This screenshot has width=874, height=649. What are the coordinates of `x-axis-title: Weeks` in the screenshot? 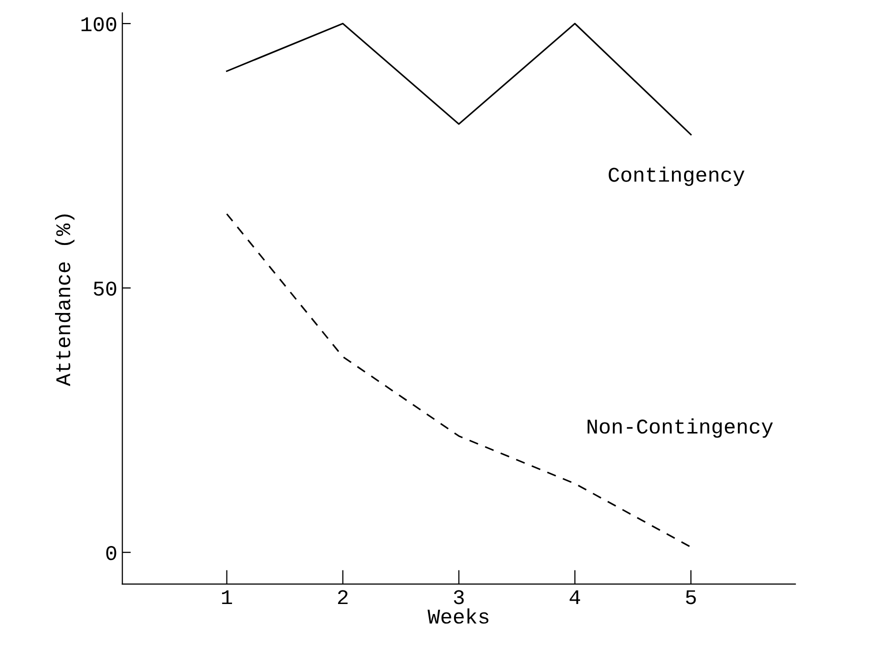 It's located at (458, 616).